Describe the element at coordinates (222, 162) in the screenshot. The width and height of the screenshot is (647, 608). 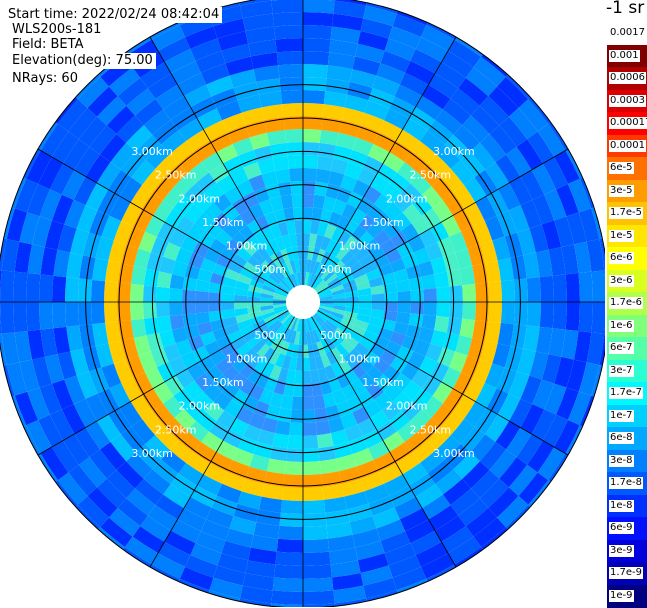
I see `azimuth-spoke` at that location.